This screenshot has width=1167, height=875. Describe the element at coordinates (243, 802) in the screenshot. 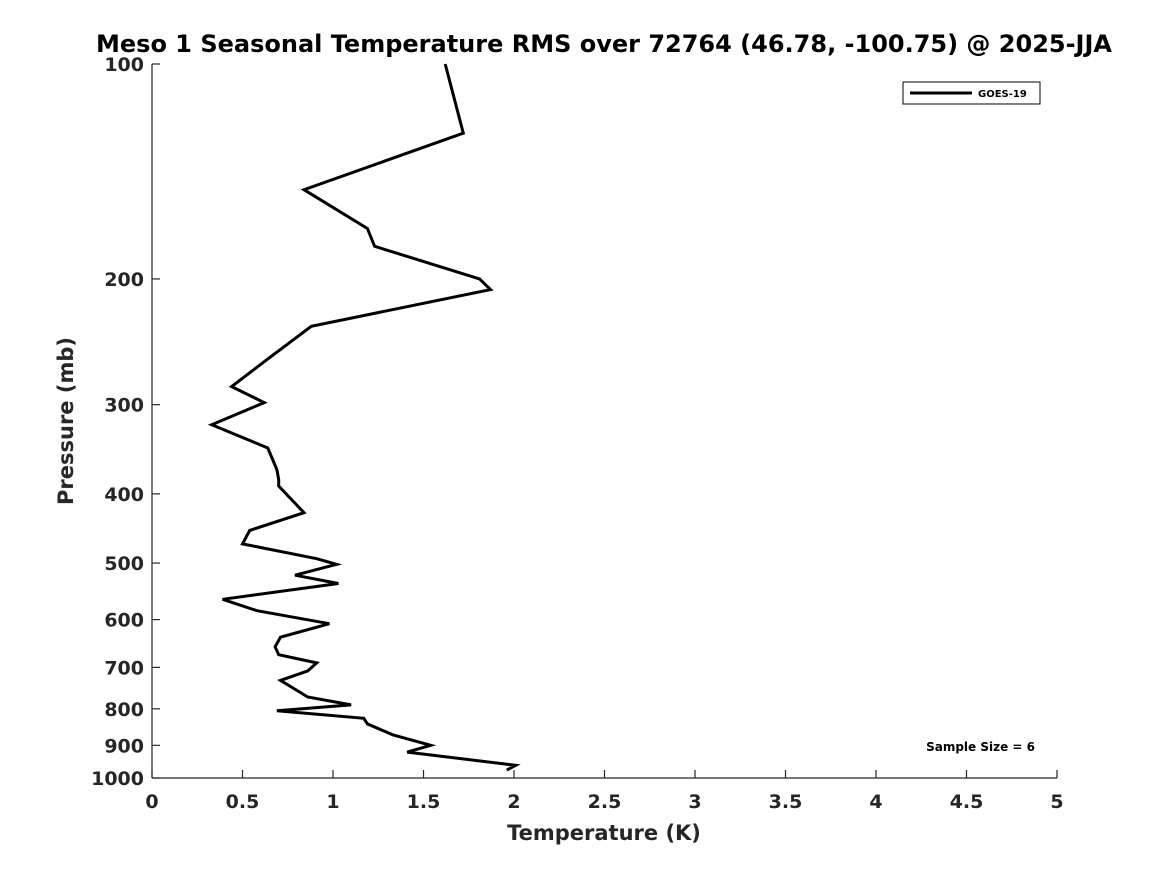

I see `x-tick-label: 0.5` at that location.